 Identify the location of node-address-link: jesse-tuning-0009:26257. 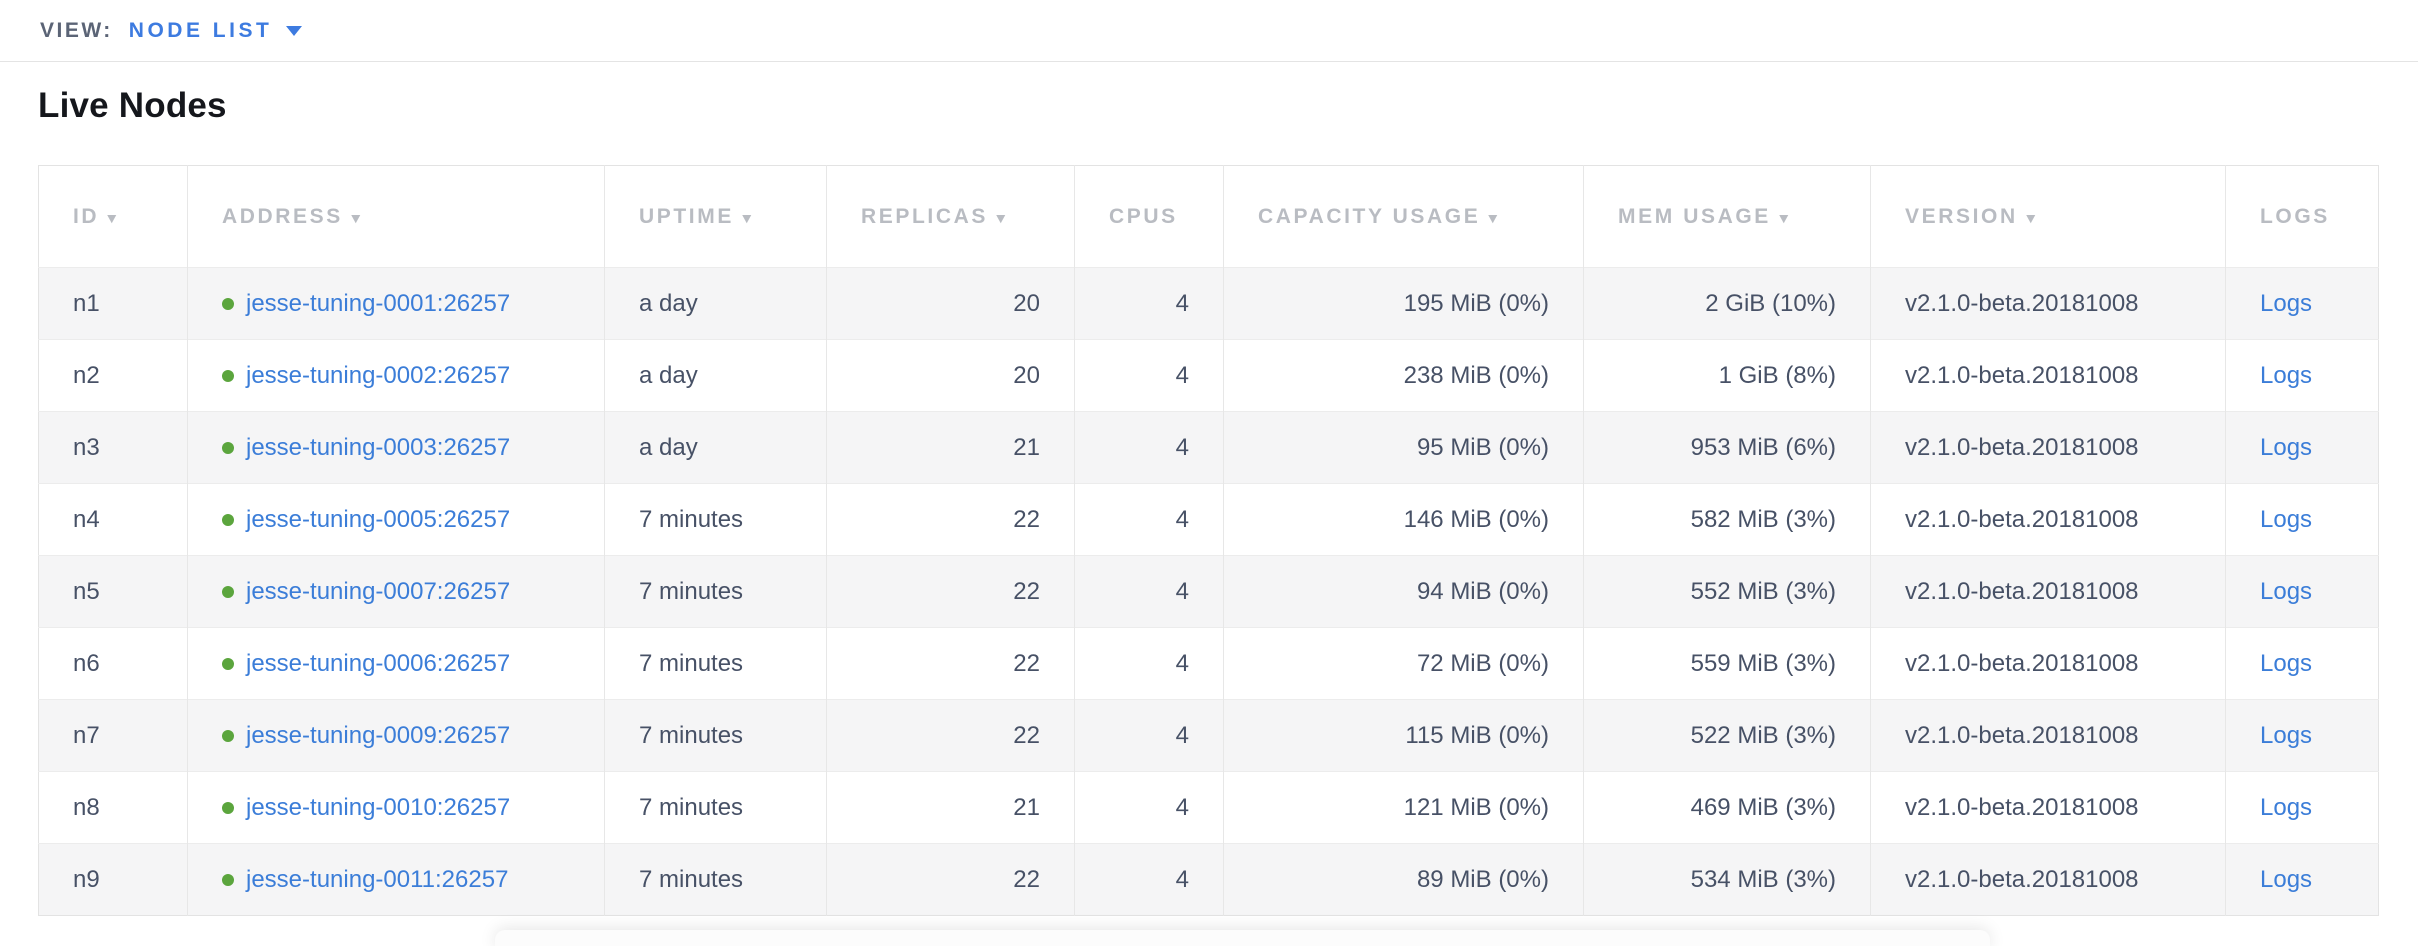
(378, 735).